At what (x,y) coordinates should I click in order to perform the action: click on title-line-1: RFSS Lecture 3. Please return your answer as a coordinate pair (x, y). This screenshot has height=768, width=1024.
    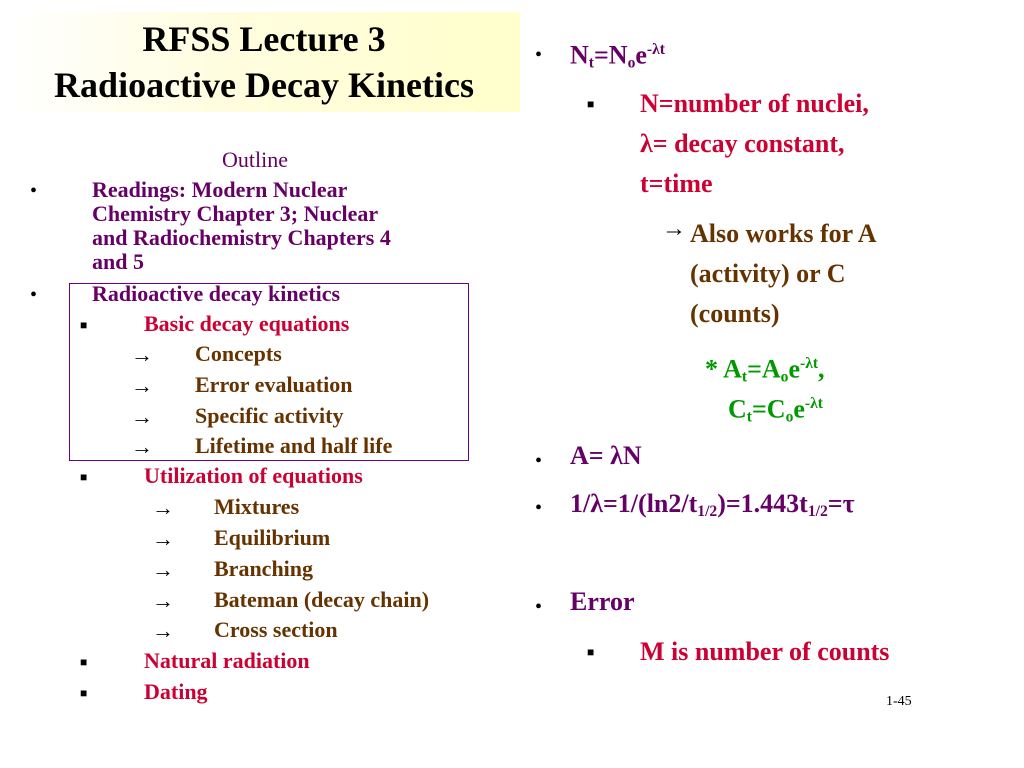
    Looking at the image, I should click on (264, 39).